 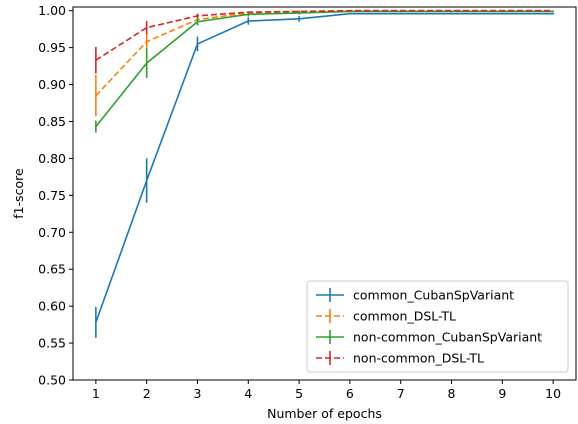 I want to click on legend-entry: common_CubanSpVariant, so click(x=415, y=295).